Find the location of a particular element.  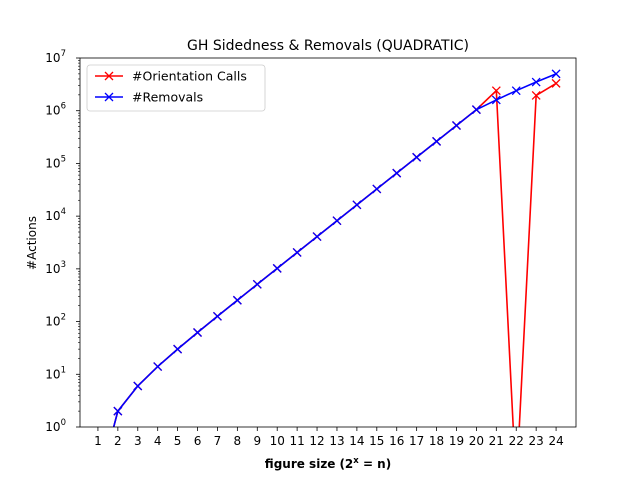

legend: #Orientation Calls #Removals is located at coordinates (176, 88).